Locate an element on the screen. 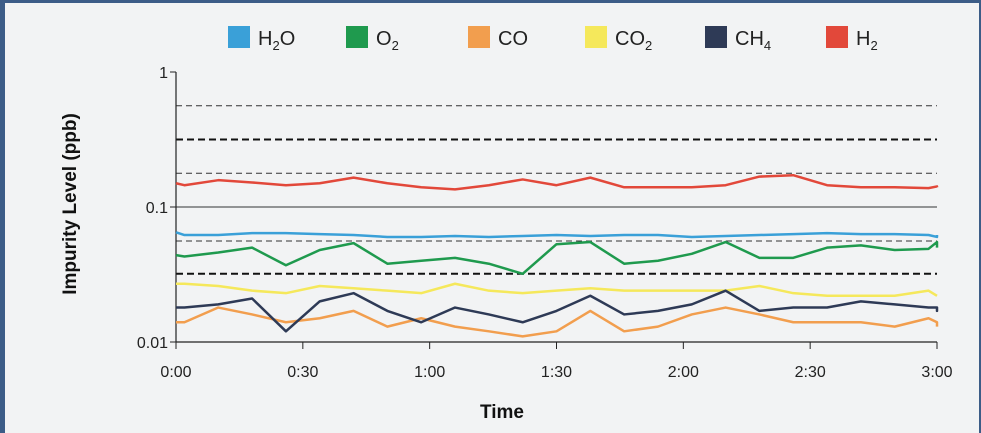  x-tick-label: 2:00 is located at coordinates (683, 372).